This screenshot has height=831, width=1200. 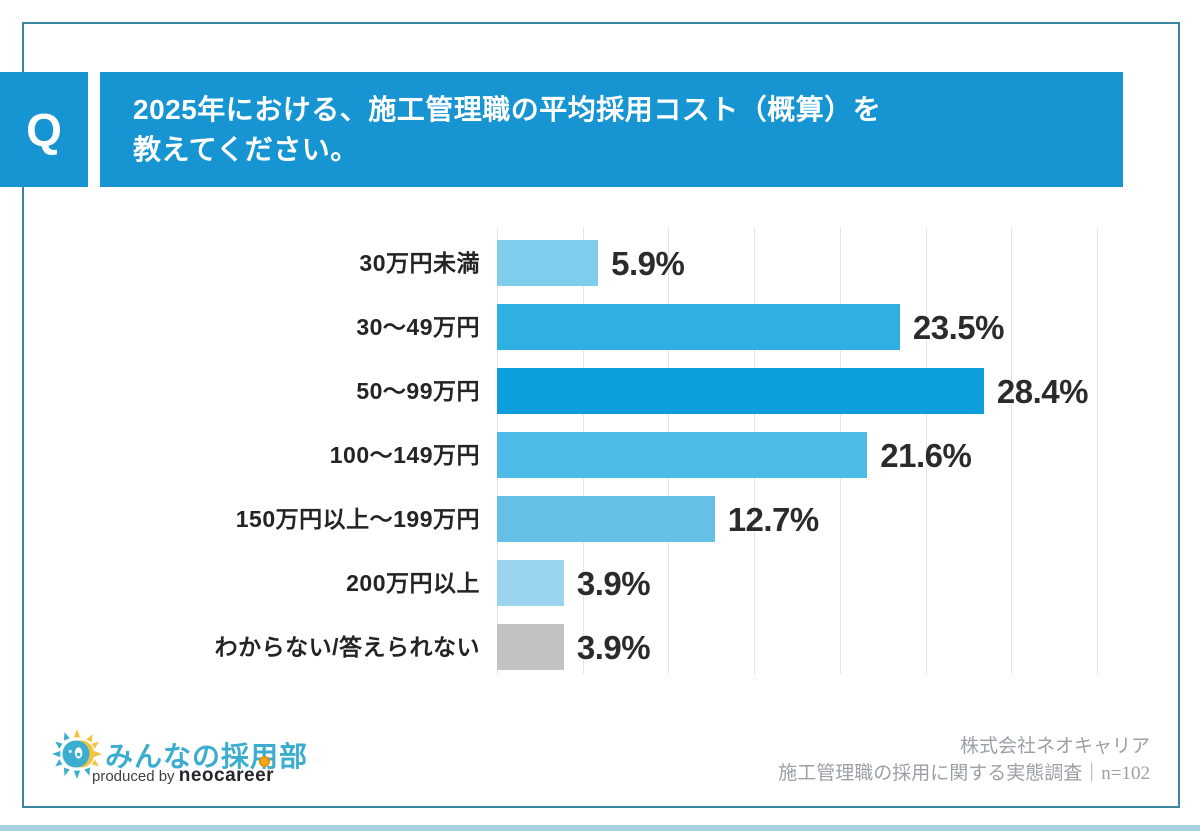 I want to click on produced-by-line: produced by neocareer, so click(x=183, y=776).